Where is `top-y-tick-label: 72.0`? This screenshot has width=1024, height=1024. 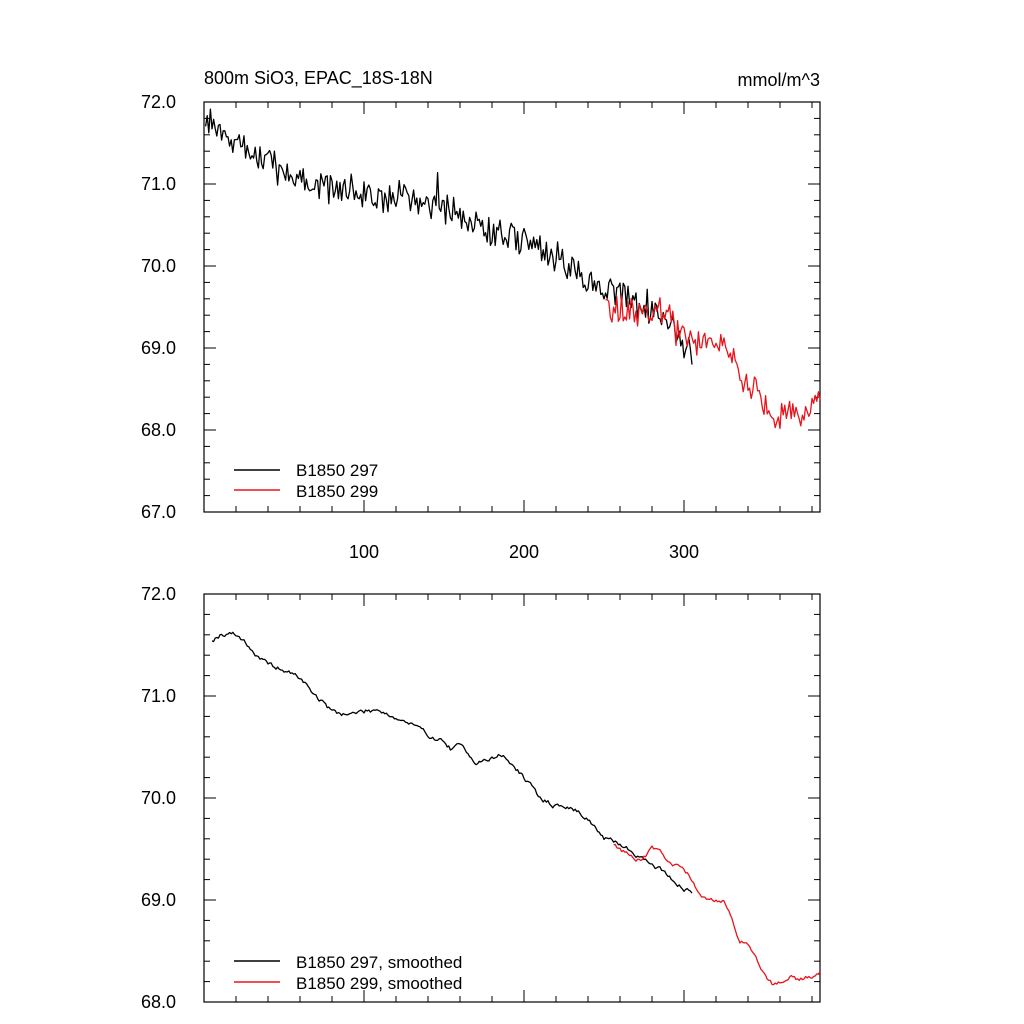
top-y-tick-label: 72.0 is located at coordinates (158, 102).